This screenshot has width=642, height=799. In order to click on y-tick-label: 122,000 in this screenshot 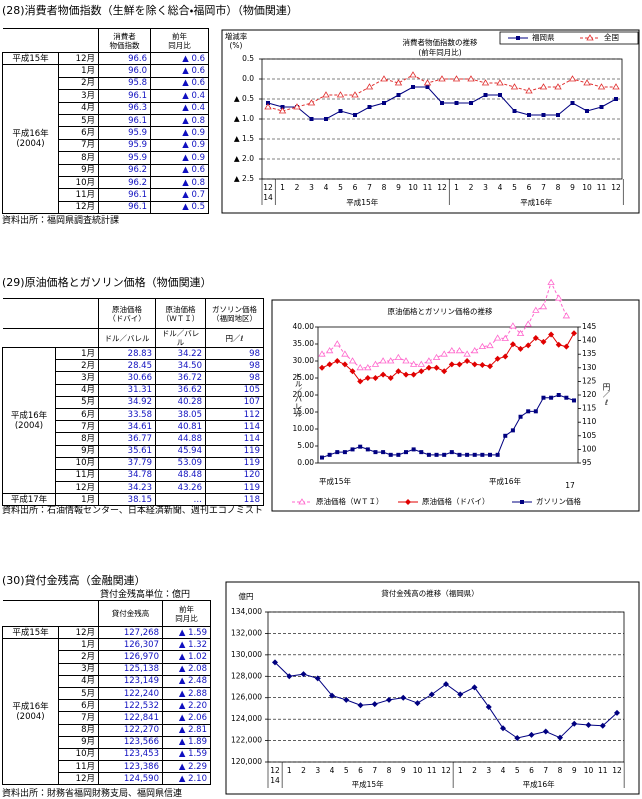, I will do `click(246, 740)`.